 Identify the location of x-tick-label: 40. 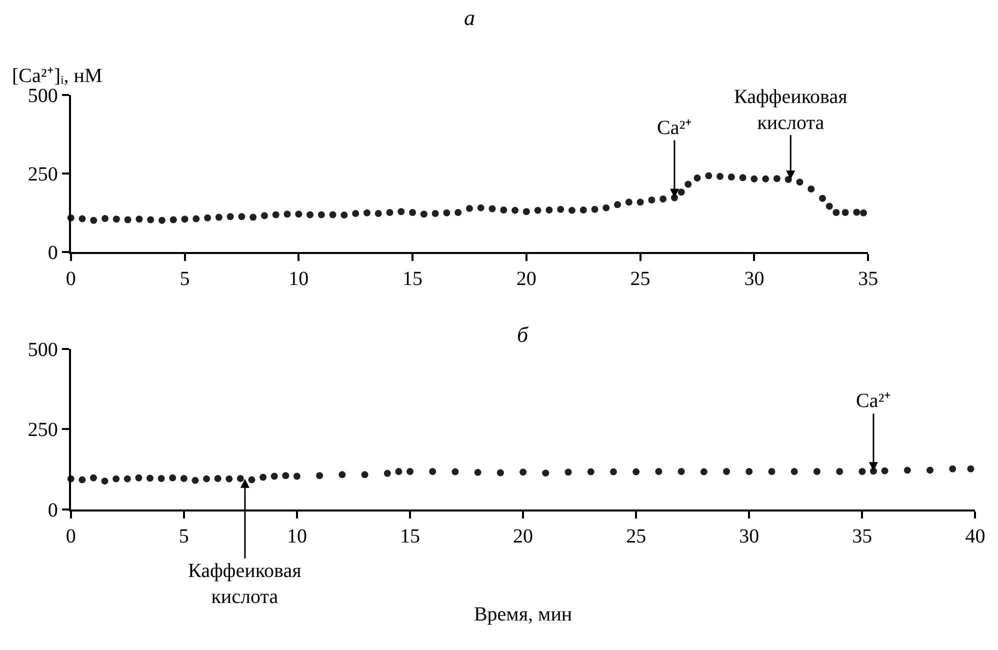
(975, 536).